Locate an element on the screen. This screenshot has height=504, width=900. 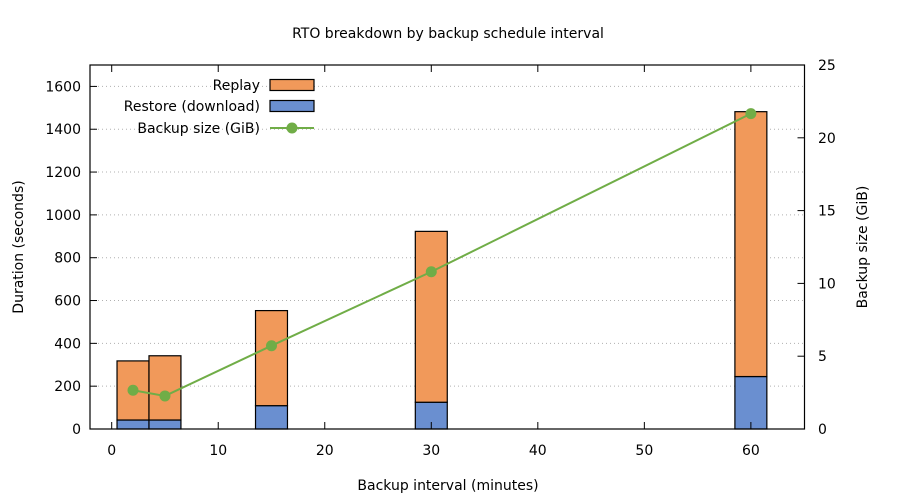
legend-label: Backup size (GiB) is located at coordinates (198, 129).